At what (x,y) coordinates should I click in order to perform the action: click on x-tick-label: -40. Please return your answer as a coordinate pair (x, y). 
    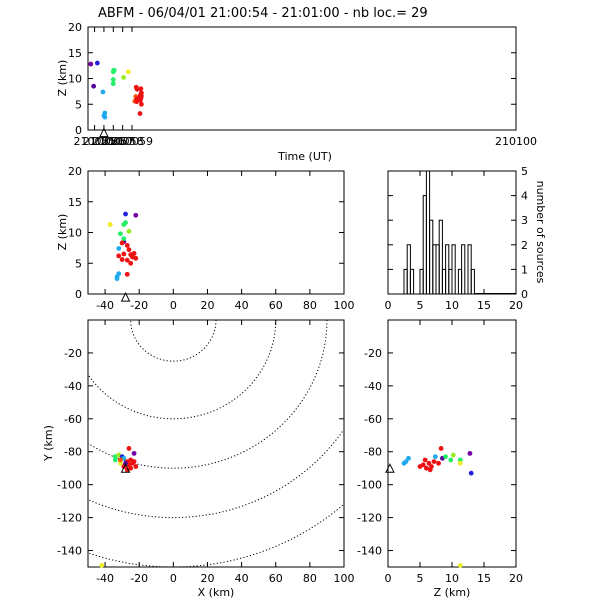
    Looking at the image, I should click on (105, 305).